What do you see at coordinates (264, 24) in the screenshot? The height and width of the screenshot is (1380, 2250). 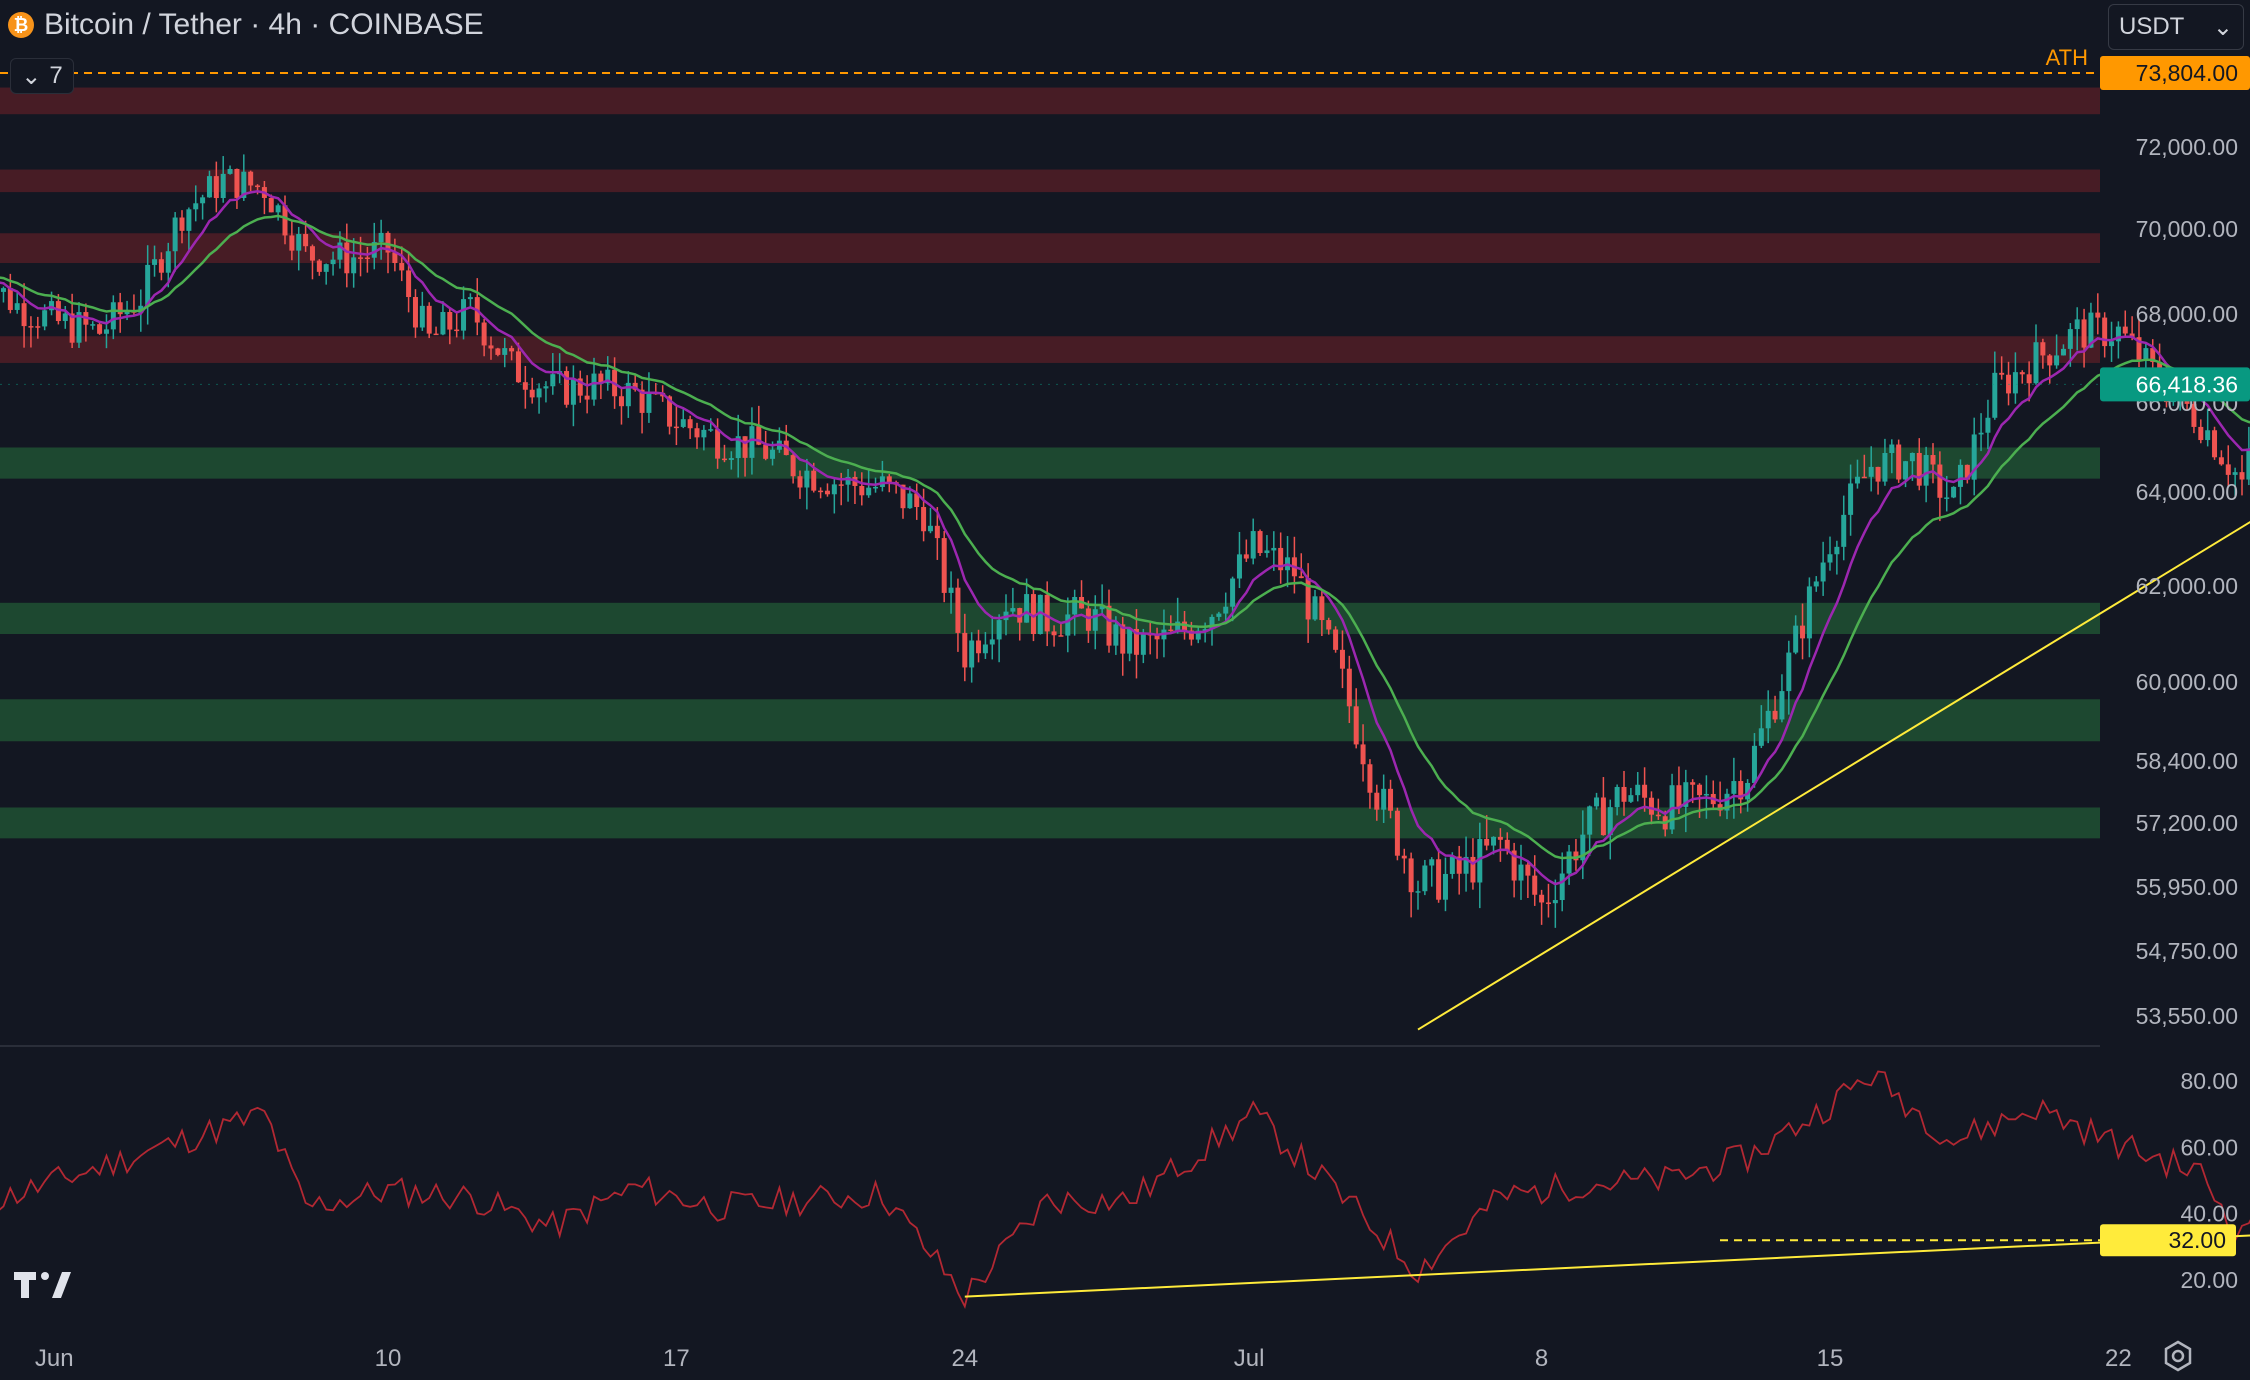 I see `symbol-title: Bitcoin / Tether · 4h · COINBASE` at bounding box center [264, 24].